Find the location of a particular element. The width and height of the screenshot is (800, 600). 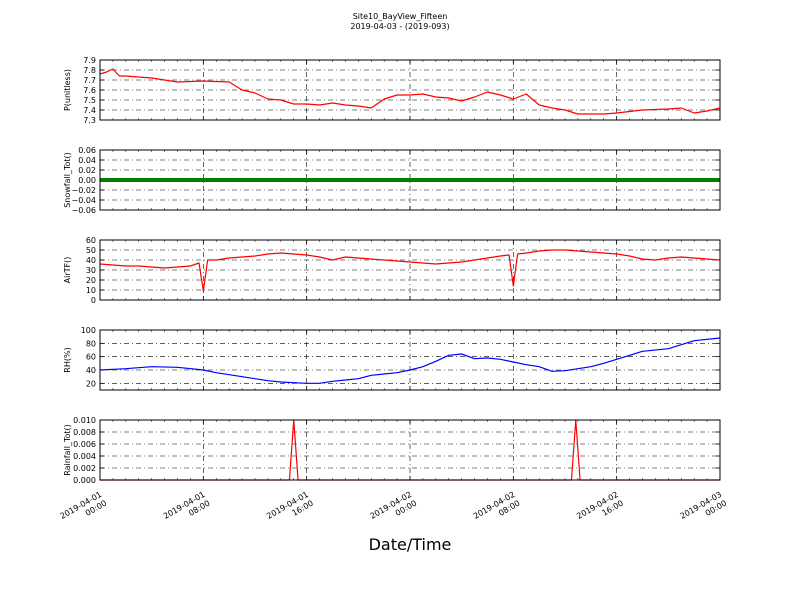

y-tick-label: −0.04 is located at coordinates (83, 200).